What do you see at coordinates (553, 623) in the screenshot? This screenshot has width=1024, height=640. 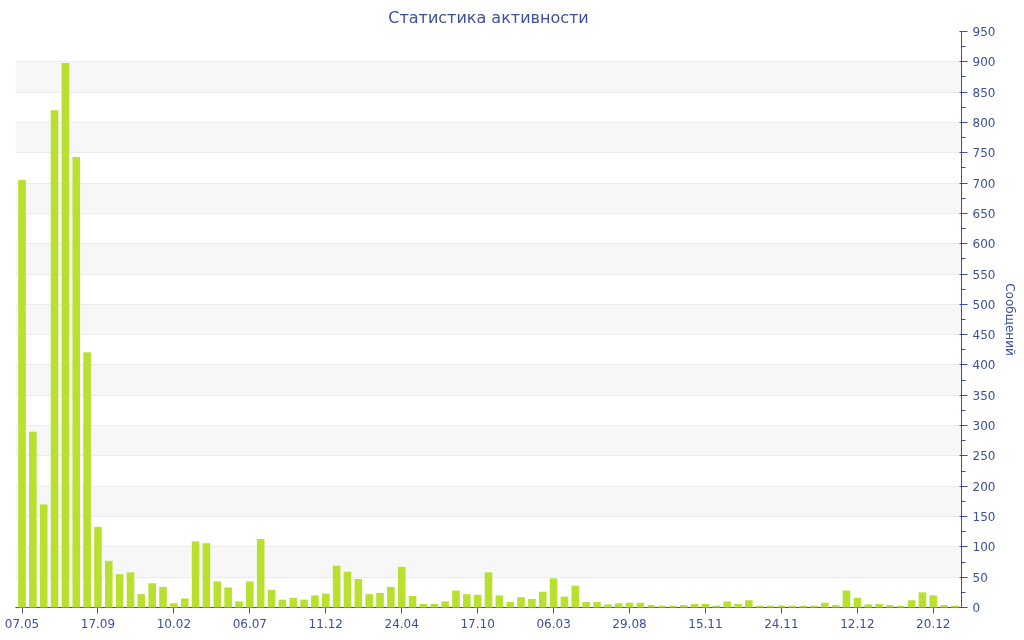 I see `x-tick-label: 06.03` at bounding box center [553, 623].